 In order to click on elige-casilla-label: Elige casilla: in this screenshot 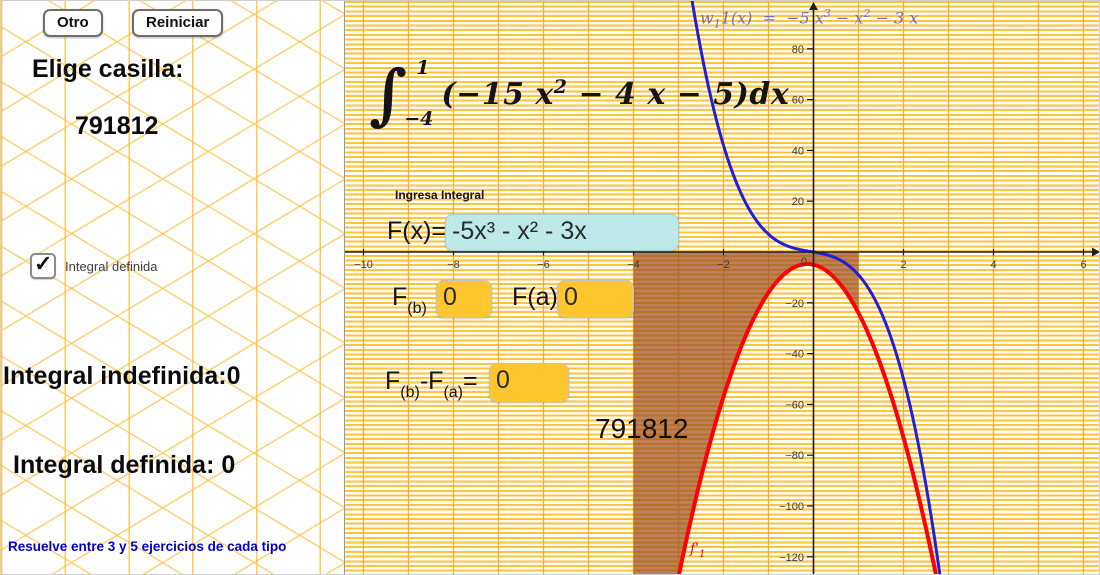, I will do `click(108, 69)`.